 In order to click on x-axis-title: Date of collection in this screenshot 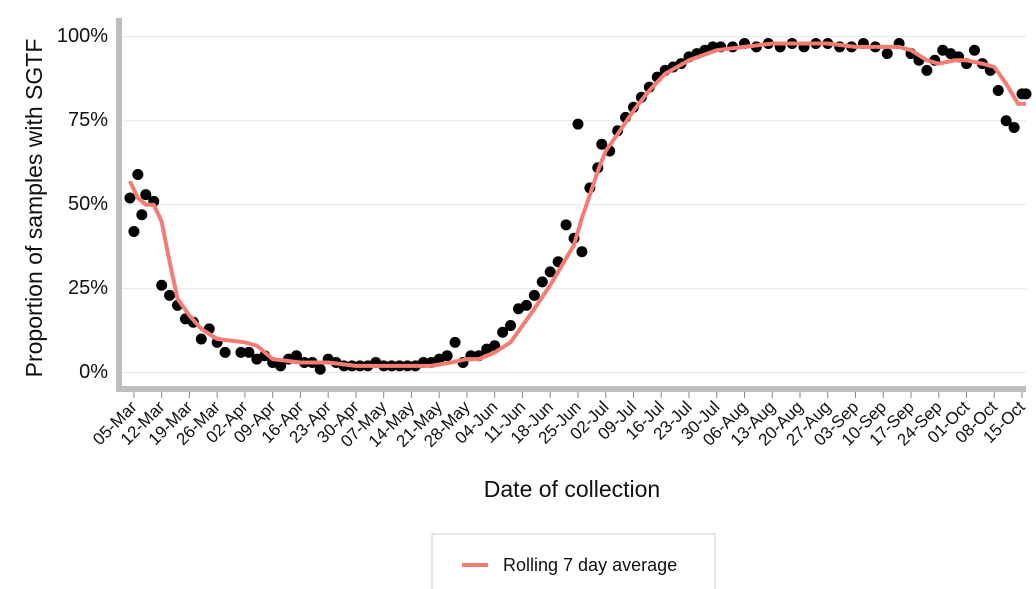, I will do `click(572, 489)`.